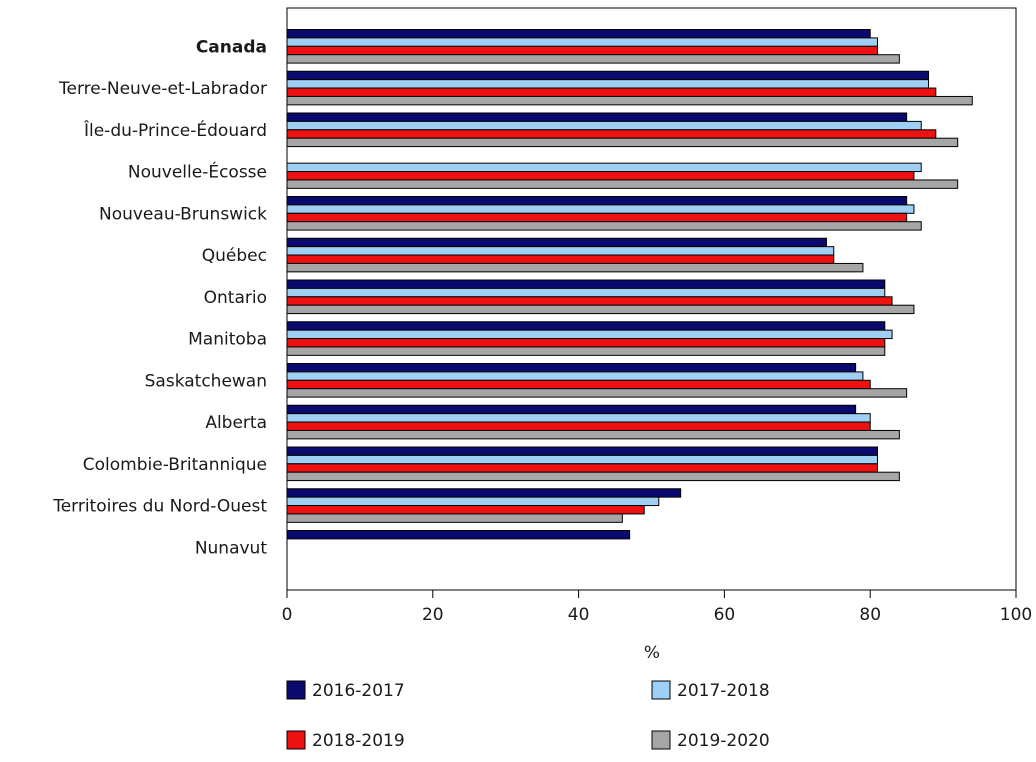  What do you see at coordinates (597, 201) in the screenshot?
I see `bar-nouveau-brunswick-2016-2017` at bounding box center [597, 201].